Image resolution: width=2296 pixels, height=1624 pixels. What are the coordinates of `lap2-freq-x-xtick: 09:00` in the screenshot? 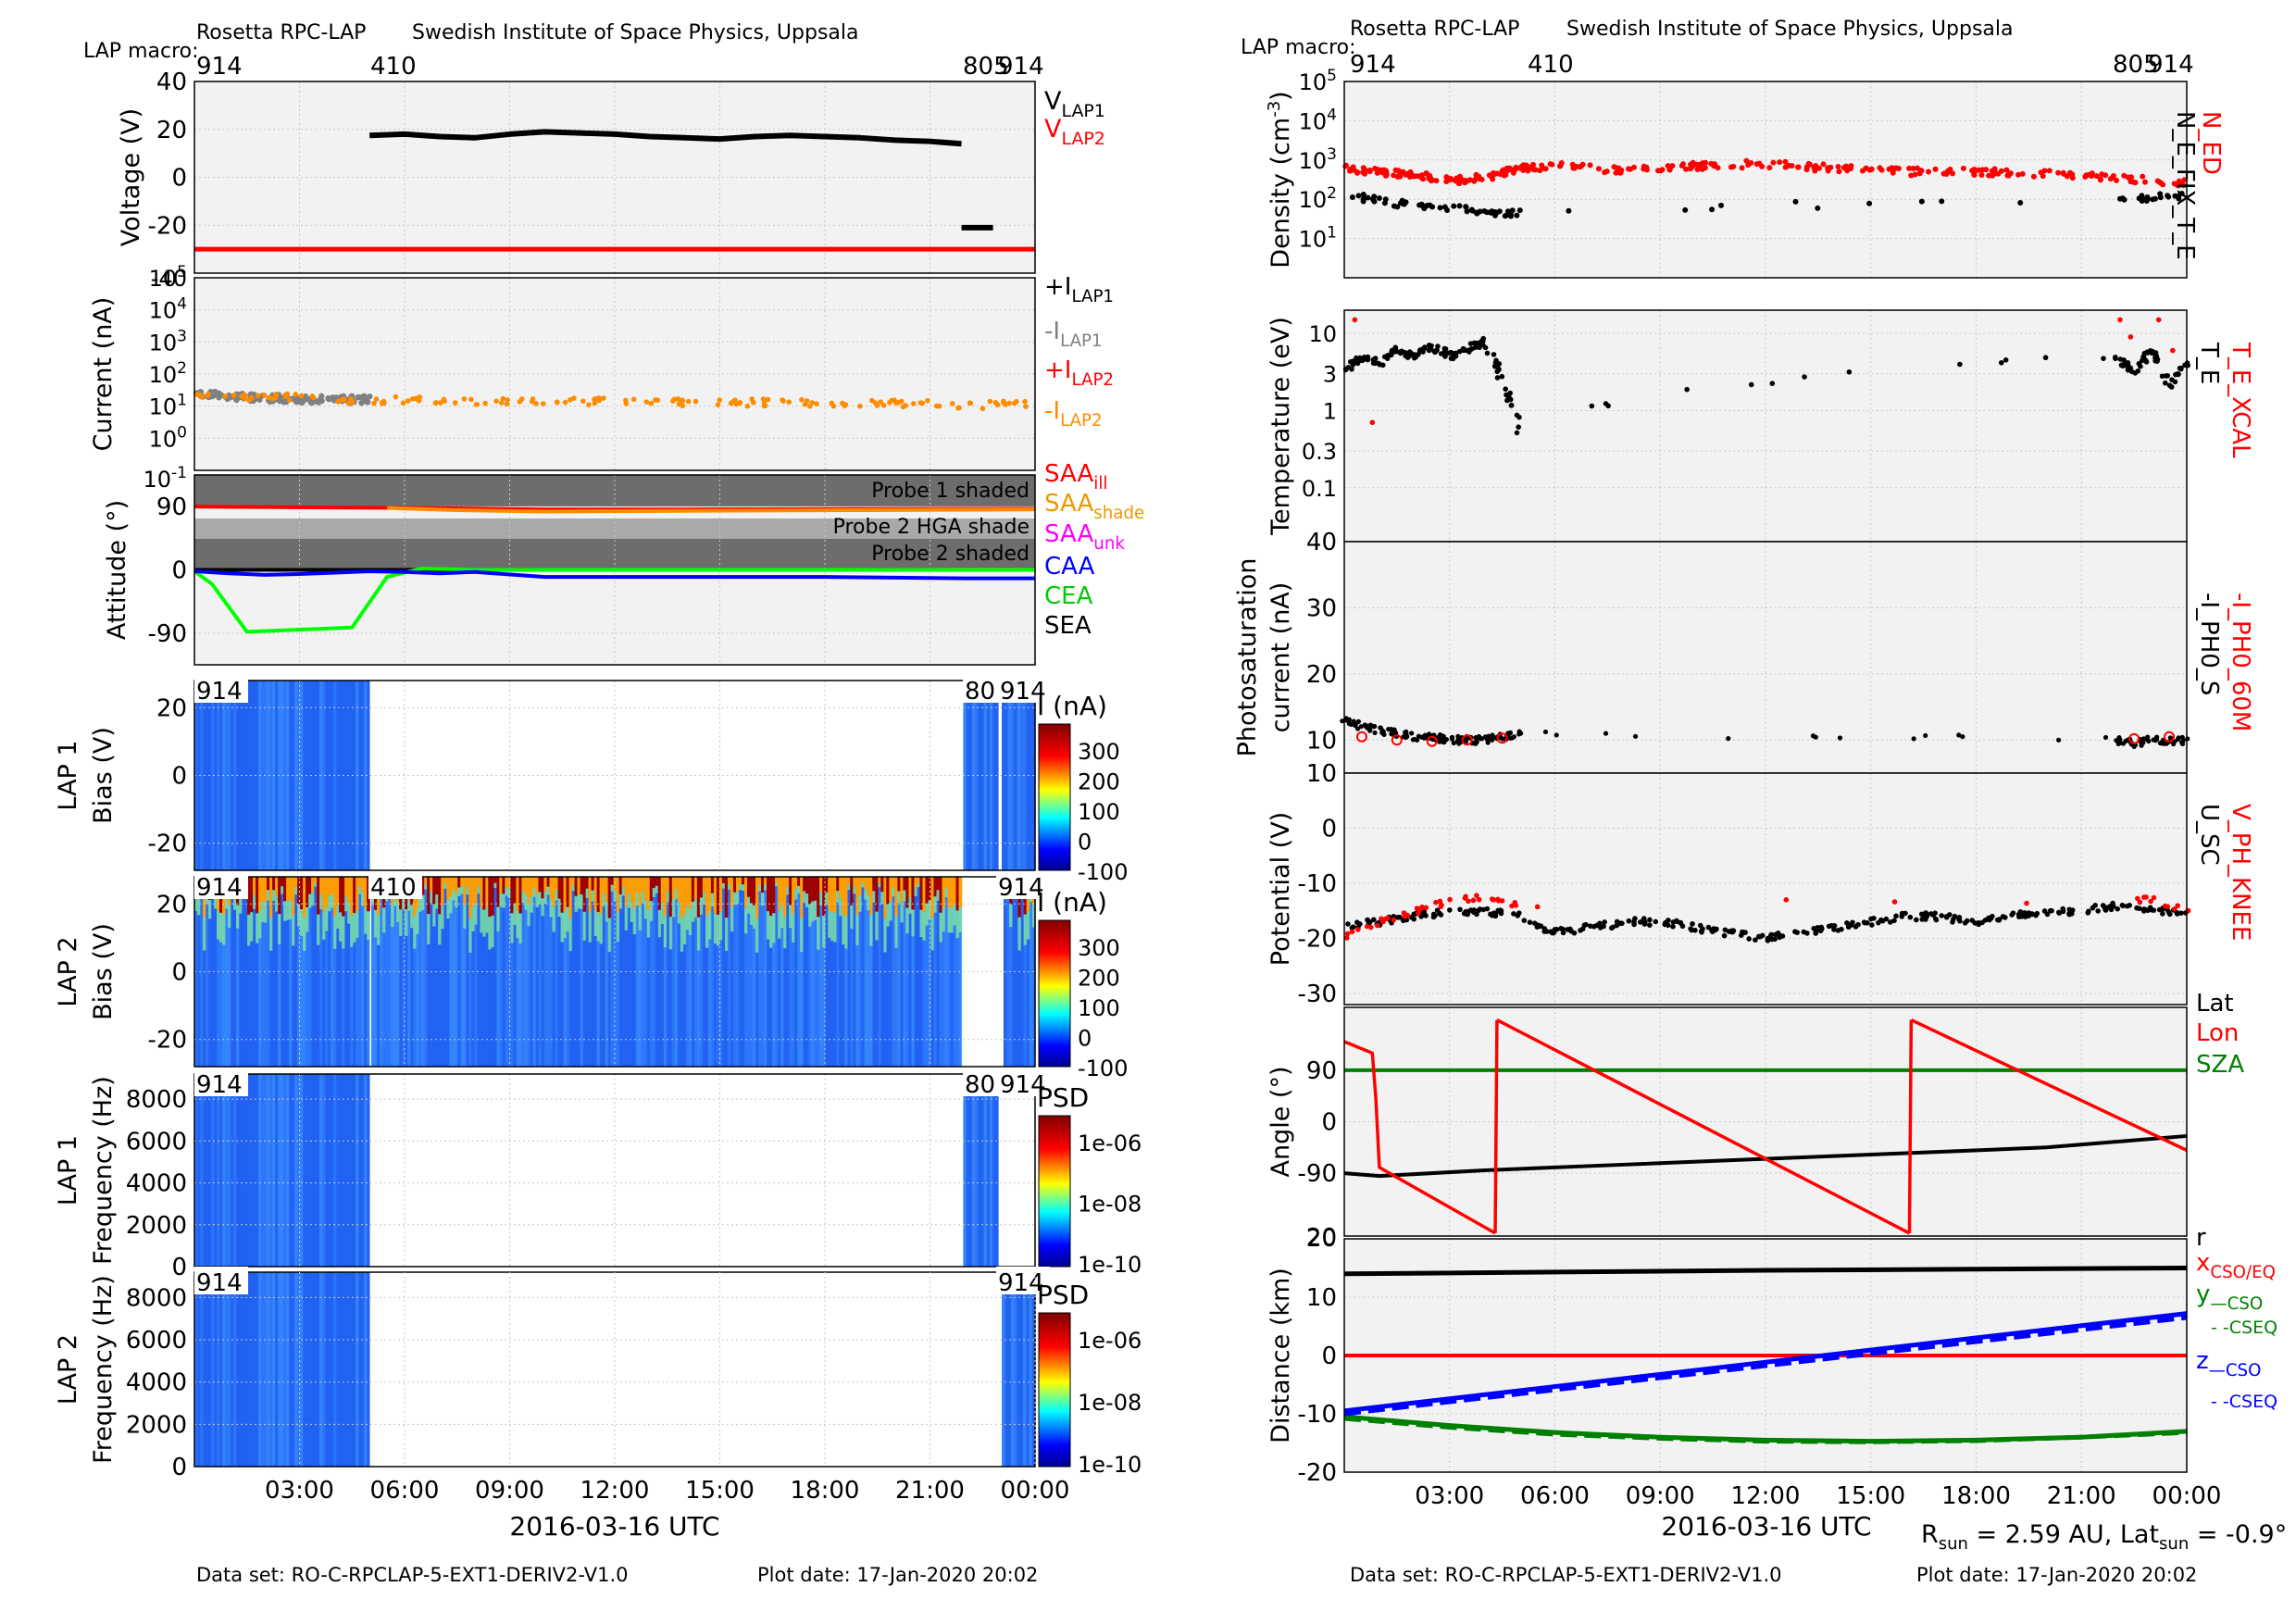 It's located at (509, 1491).